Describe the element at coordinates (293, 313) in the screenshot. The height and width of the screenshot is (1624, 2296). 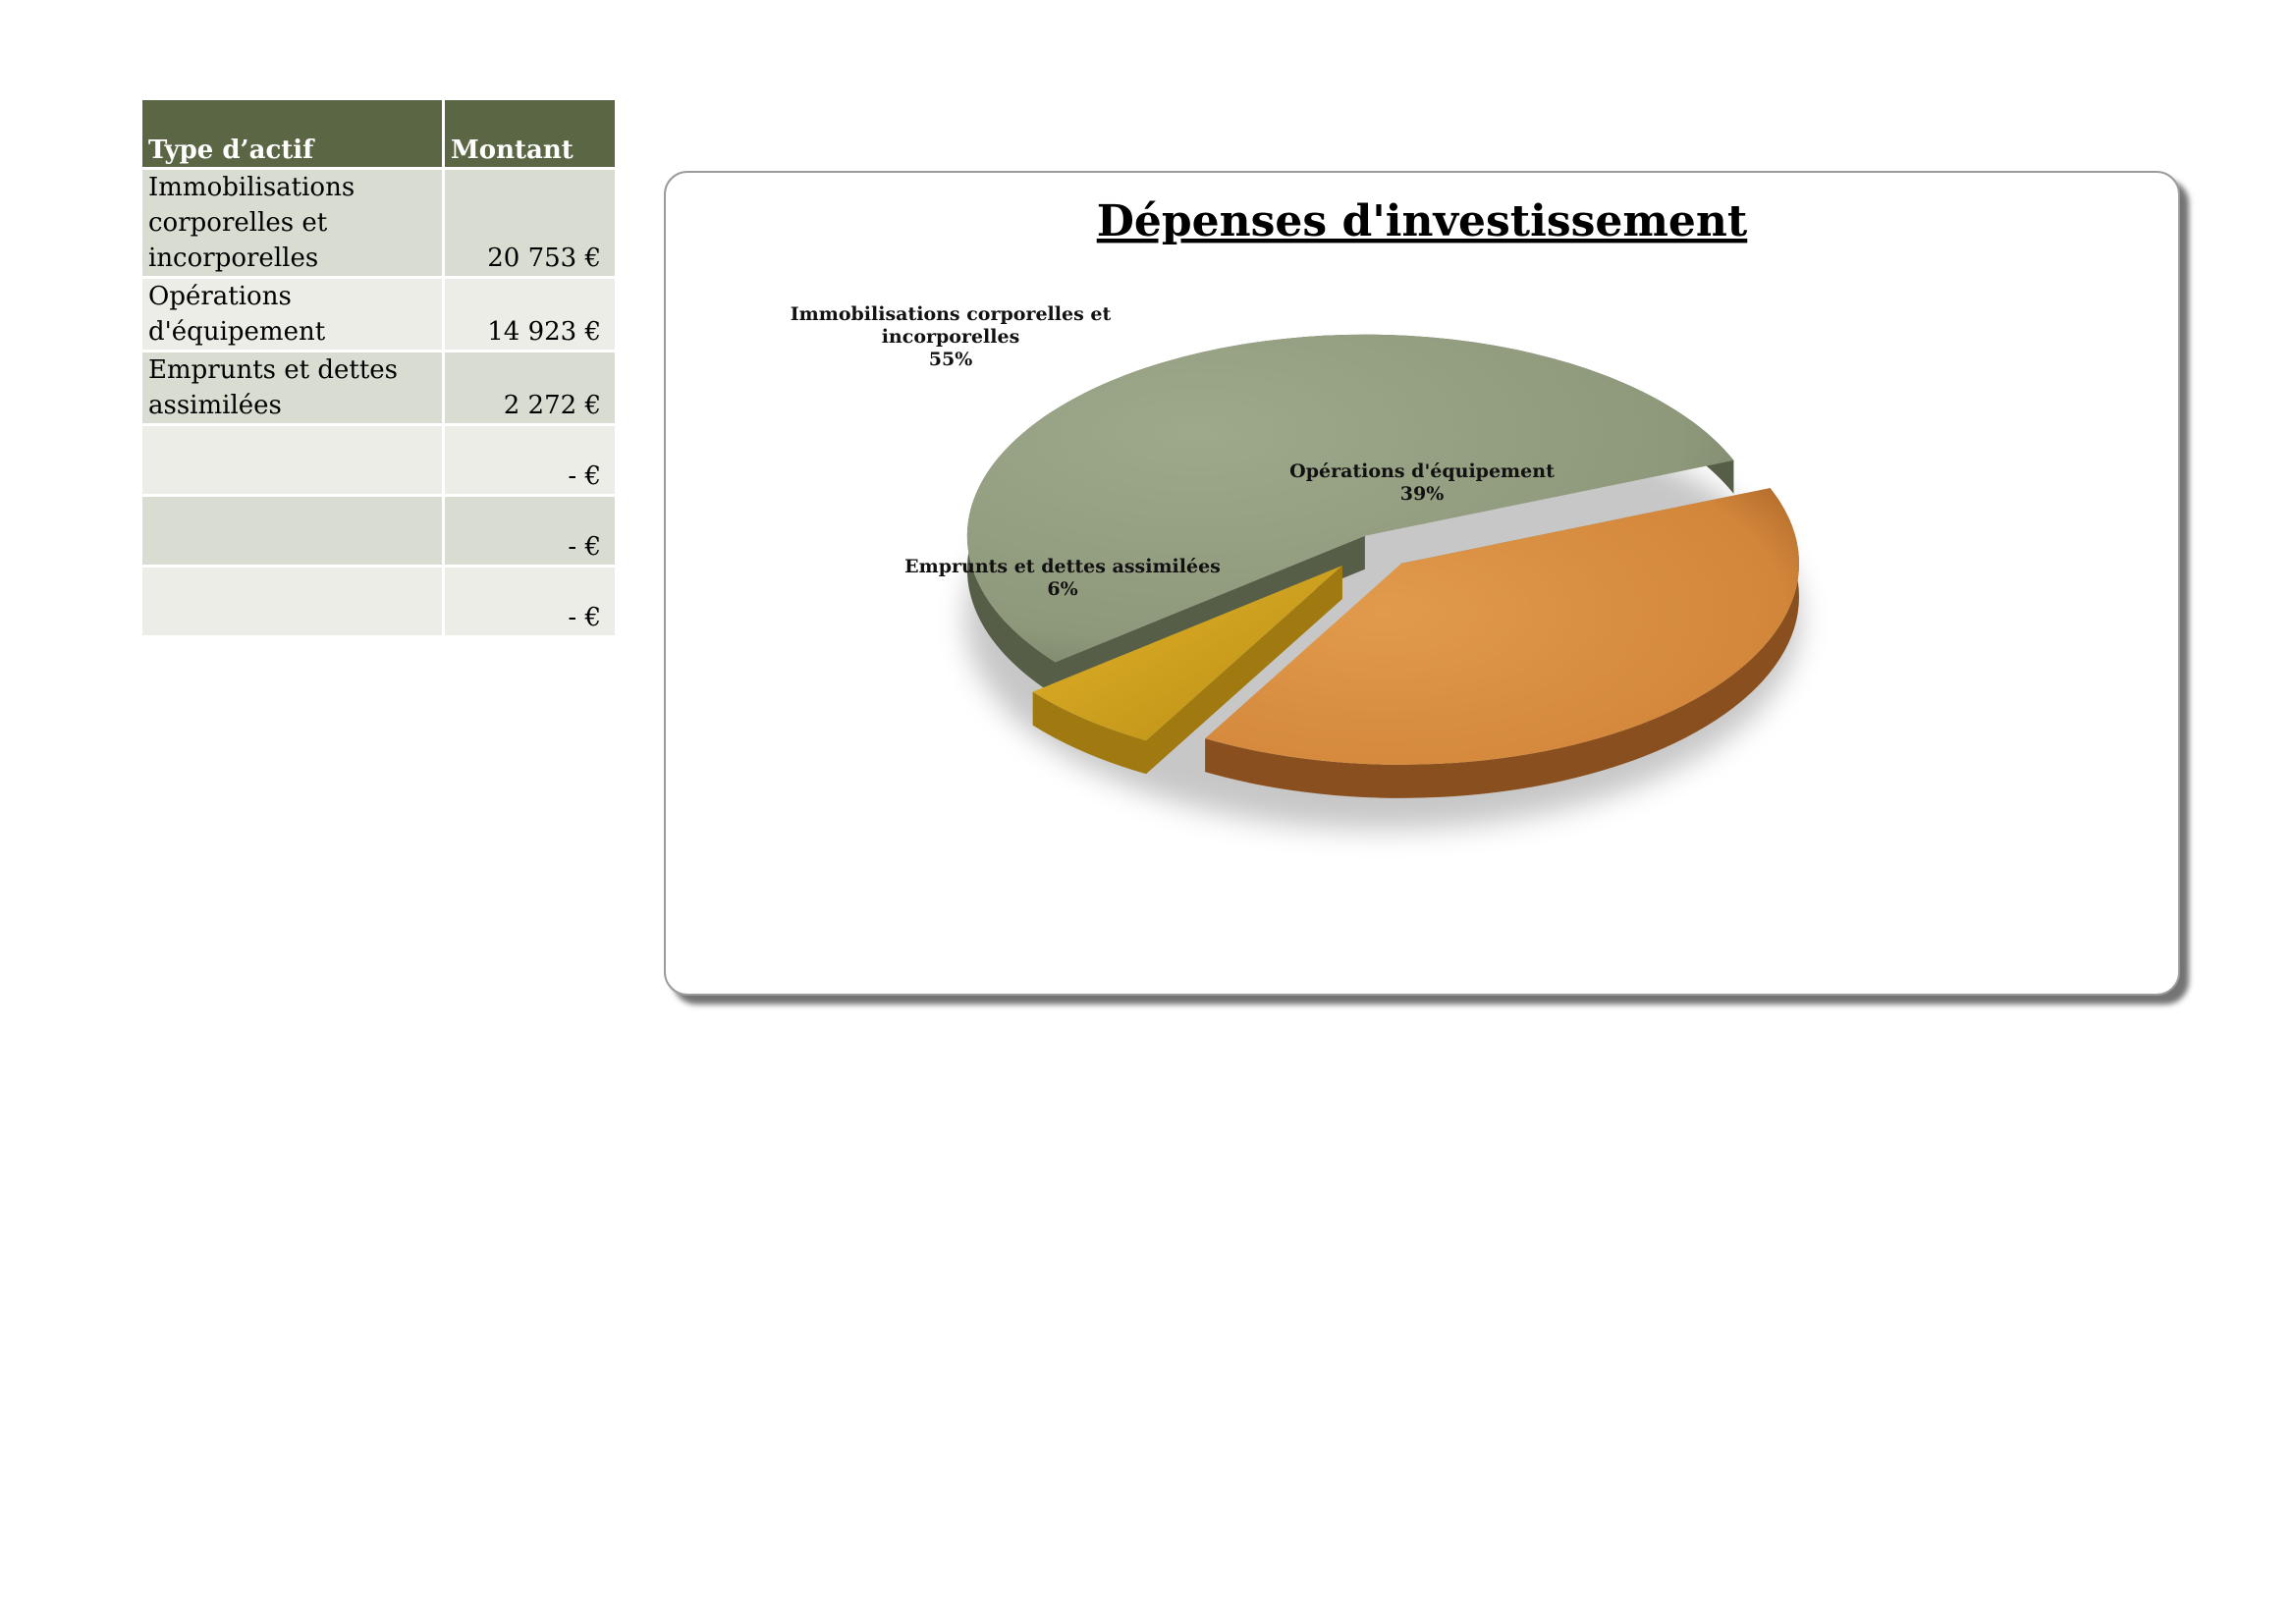
I see `asset-type-cell: Opérations d'équipement` at that location.